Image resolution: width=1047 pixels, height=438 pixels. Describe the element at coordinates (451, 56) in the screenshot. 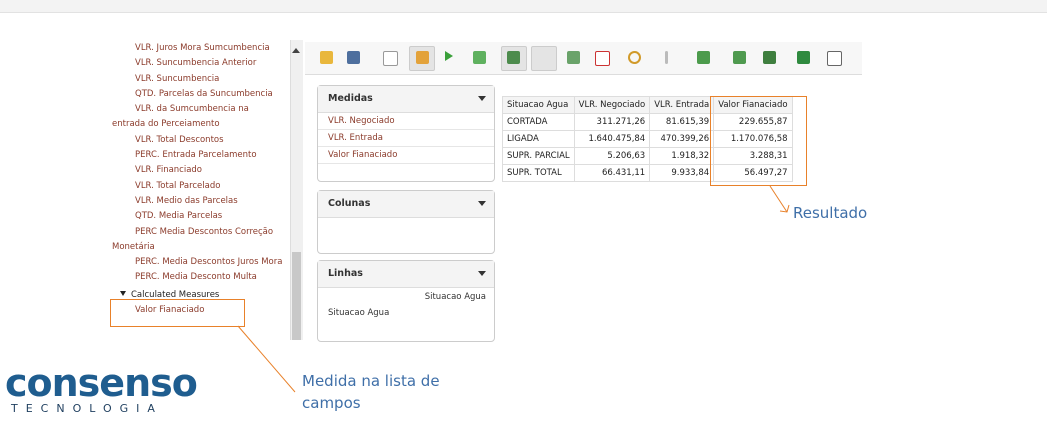

I see `run-icon` at that location.